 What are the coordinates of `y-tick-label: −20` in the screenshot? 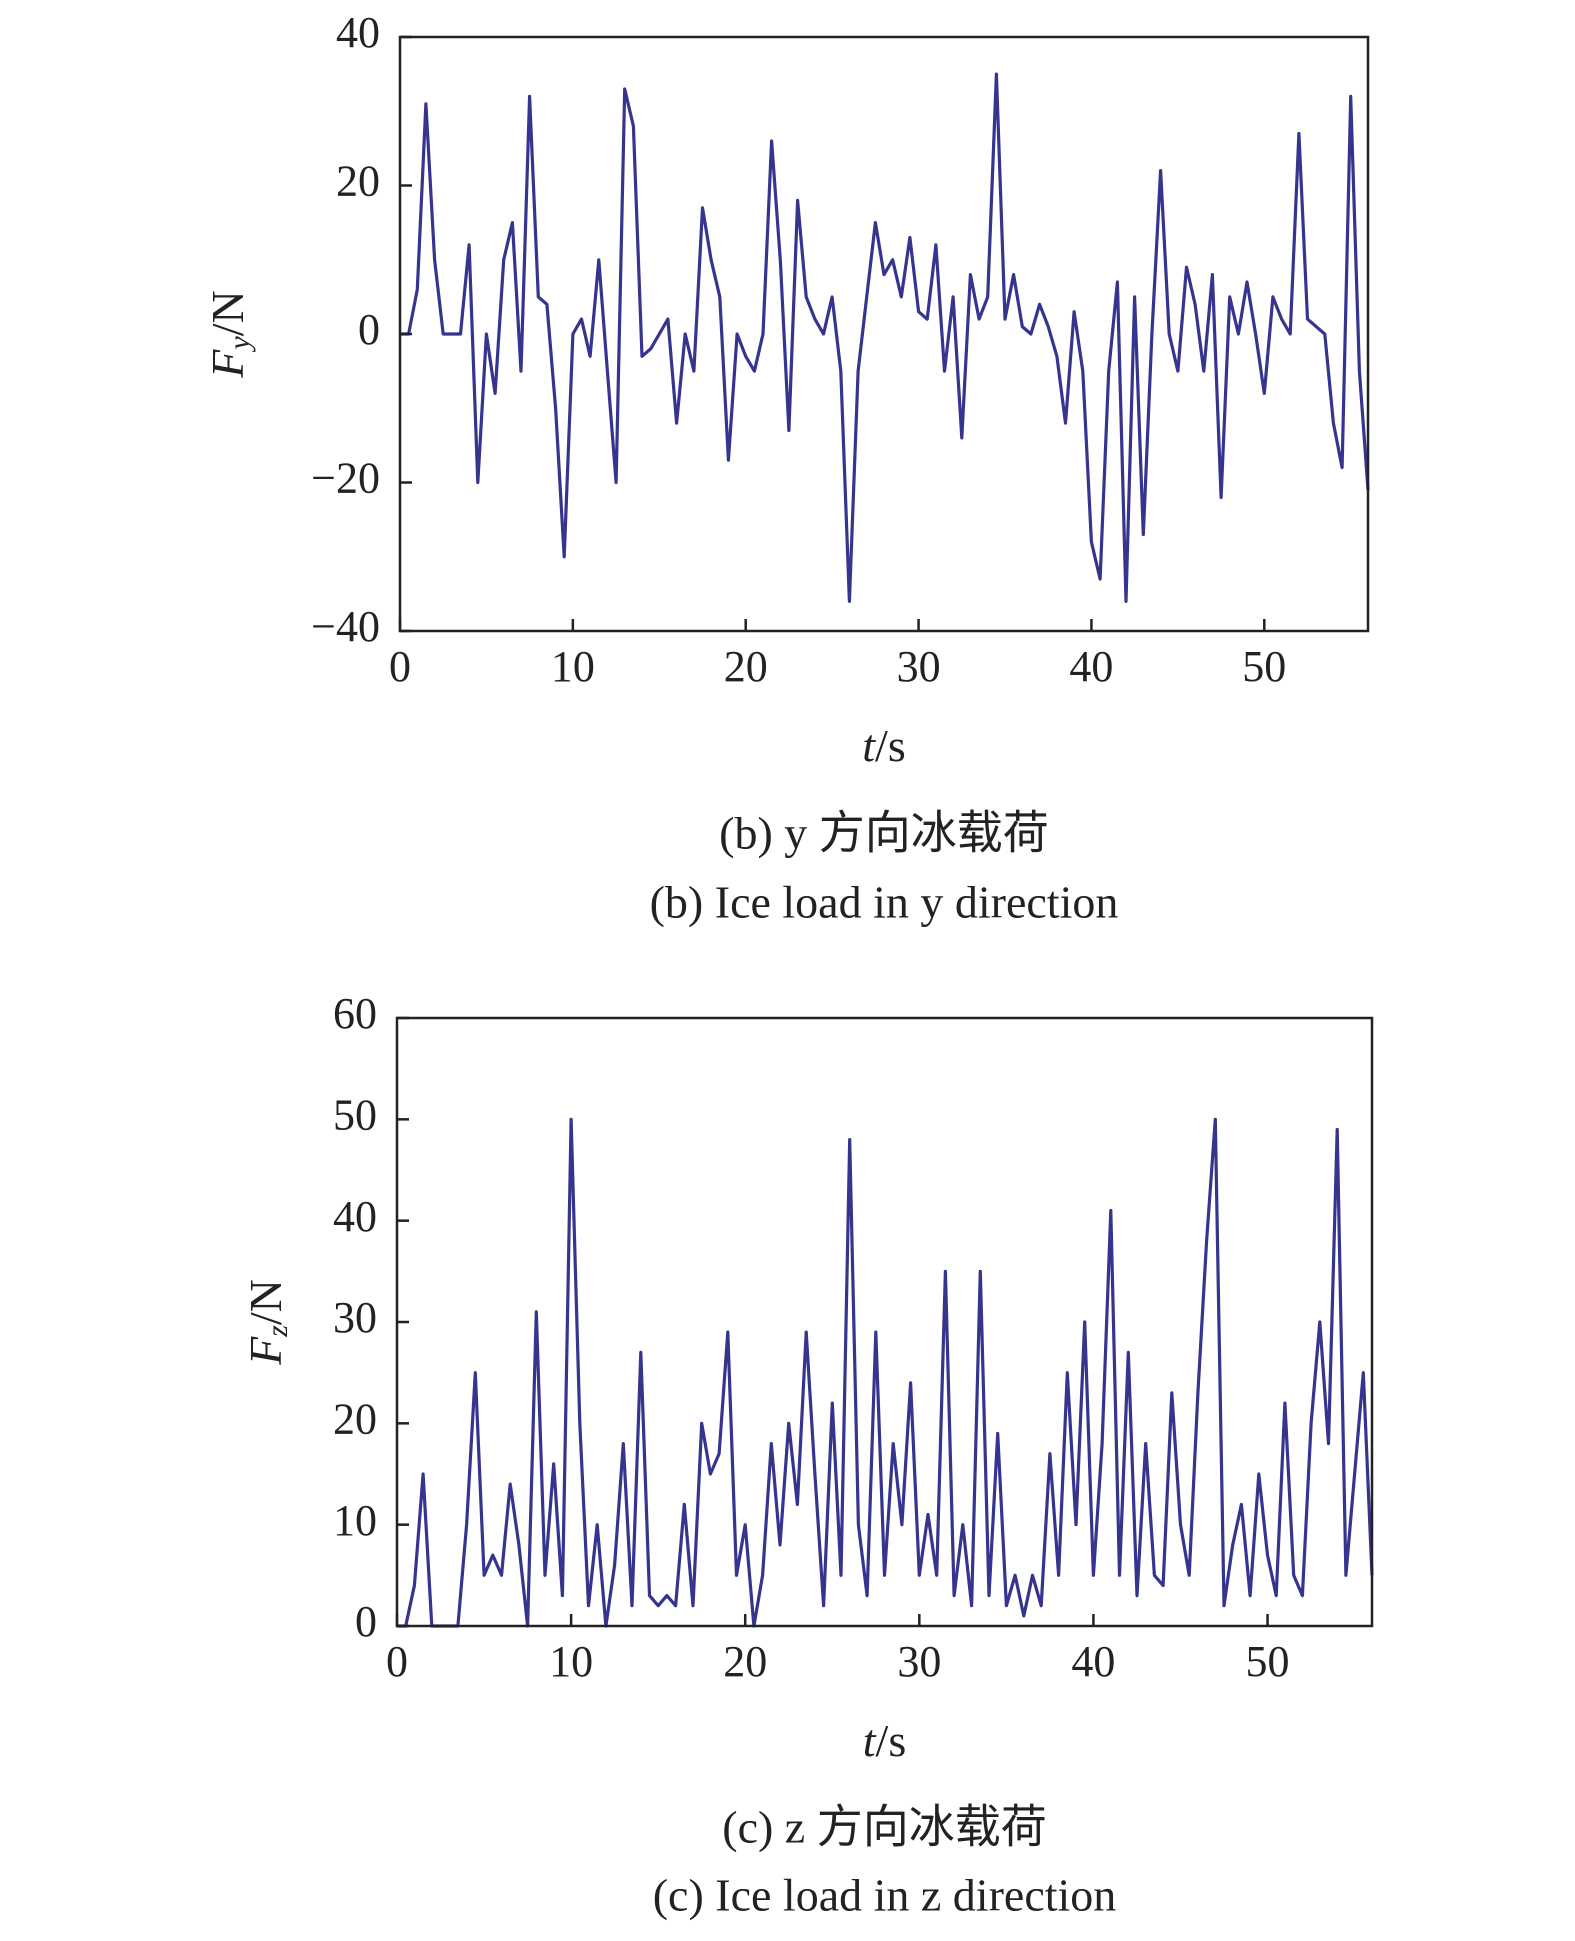 It's located at (345, 478).